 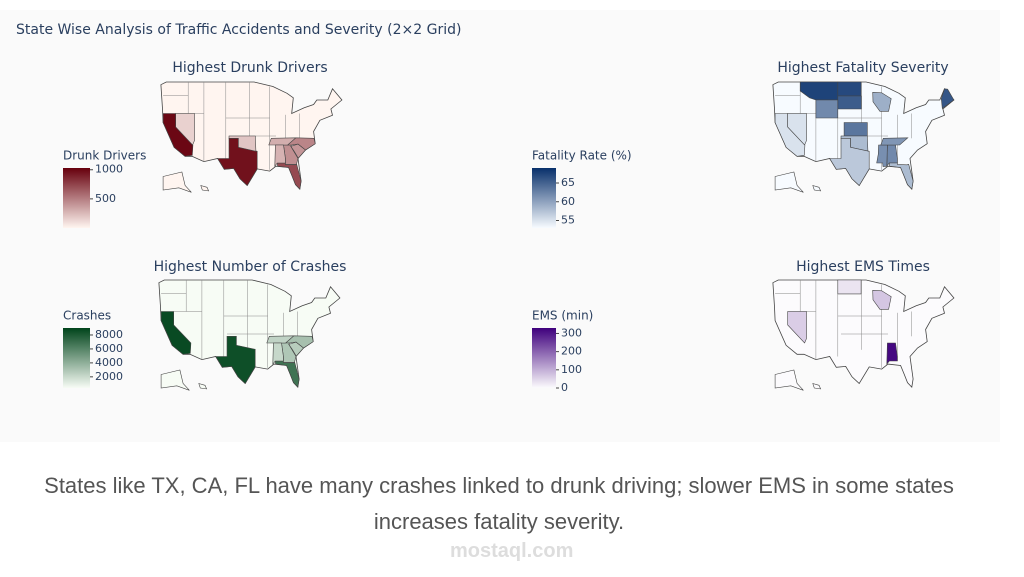 I want to click on watermark: mostaql.com, so click(x=512, y=551).